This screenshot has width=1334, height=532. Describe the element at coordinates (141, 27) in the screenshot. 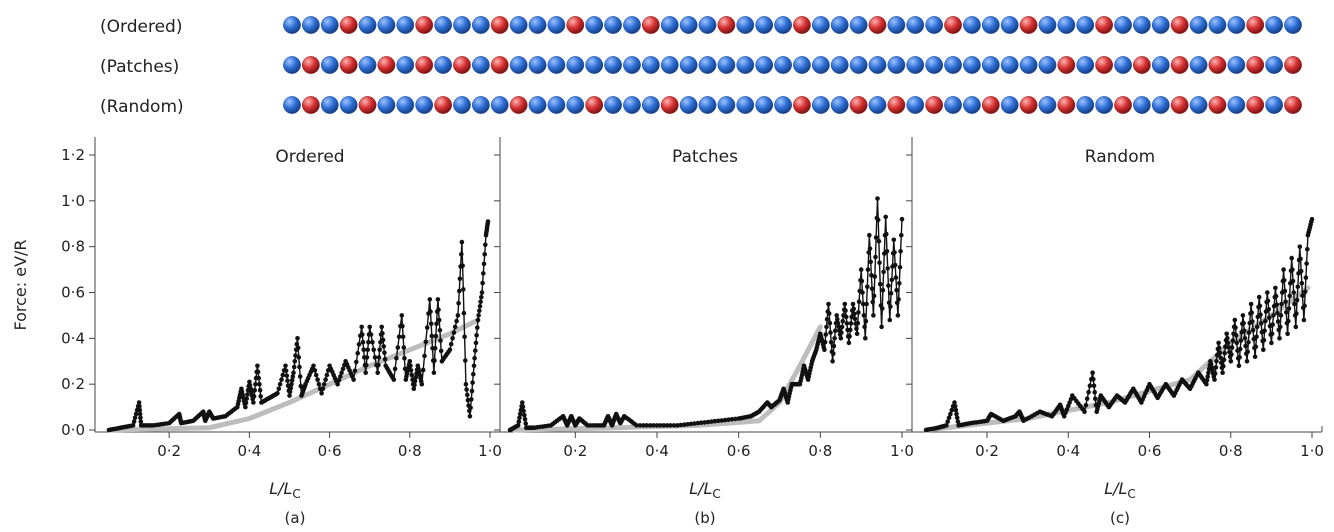

I see `sequence-label: (Ordered)` at that location.